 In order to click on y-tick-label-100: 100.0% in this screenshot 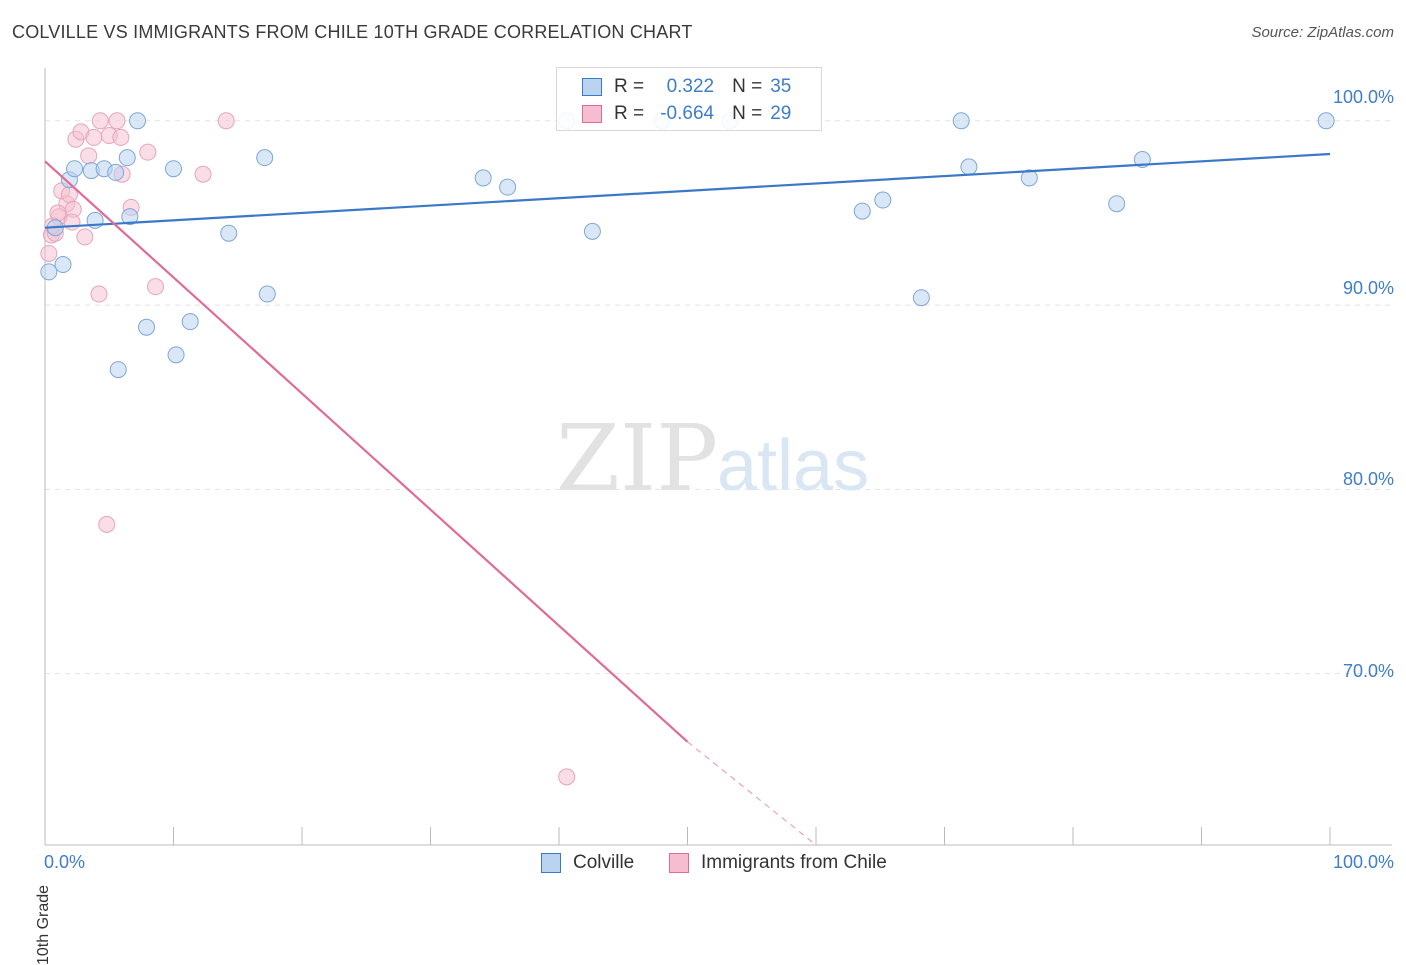, I will do `click(1363, 97)`.